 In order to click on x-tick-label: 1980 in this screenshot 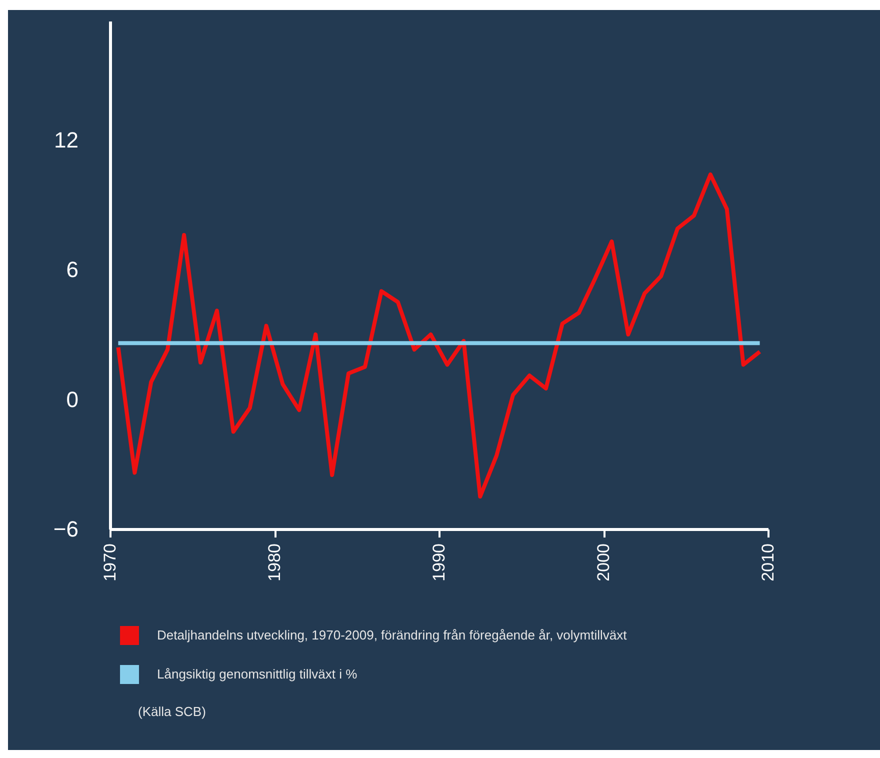, I will do `click(274, 563)`.